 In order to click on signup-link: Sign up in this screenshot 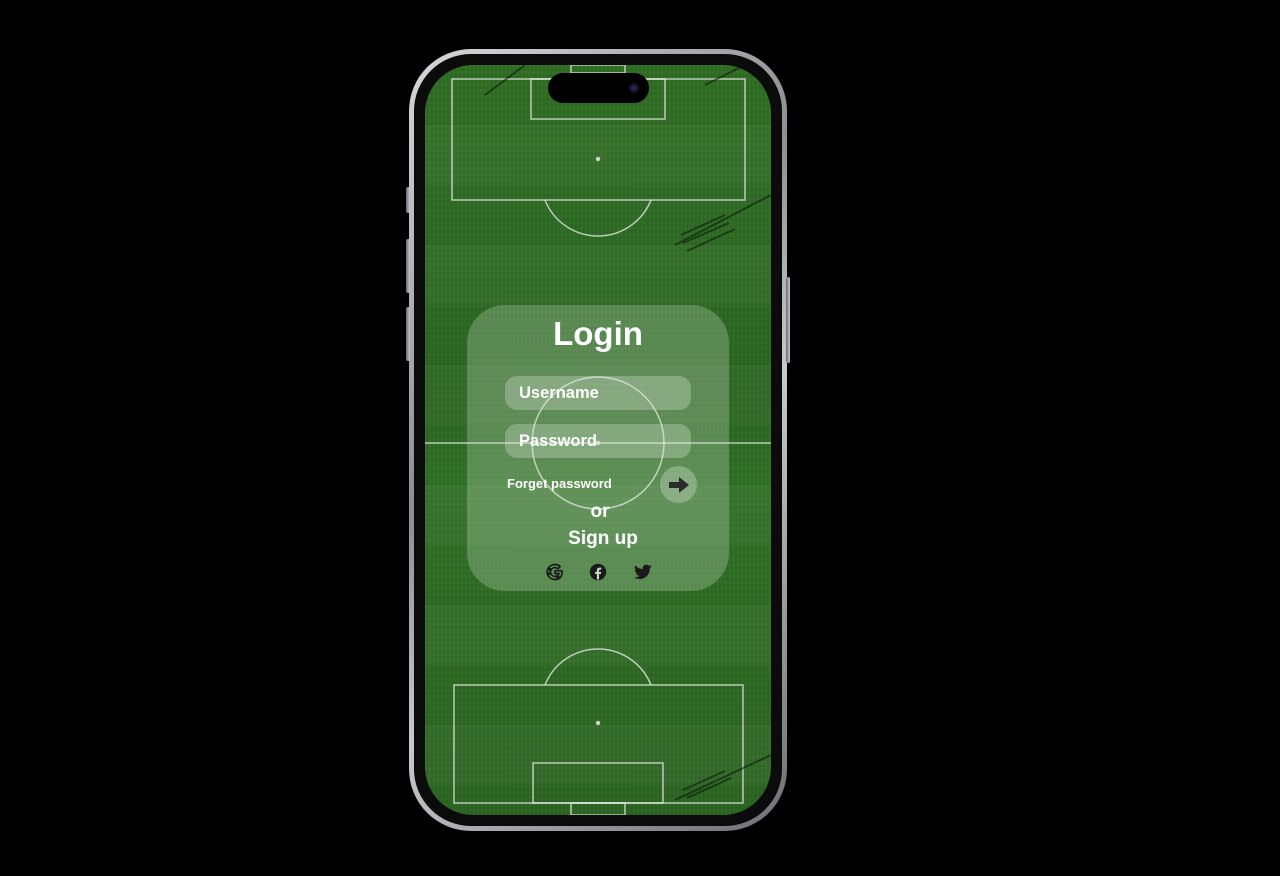, I will do `click(603, 538)`.